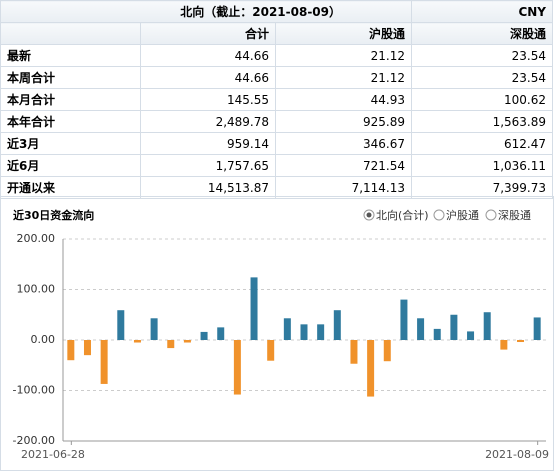  What do you see at coordinates (482, 11) in the screenshot?
I see `currency: CNY` at bounding box center [482, 11].